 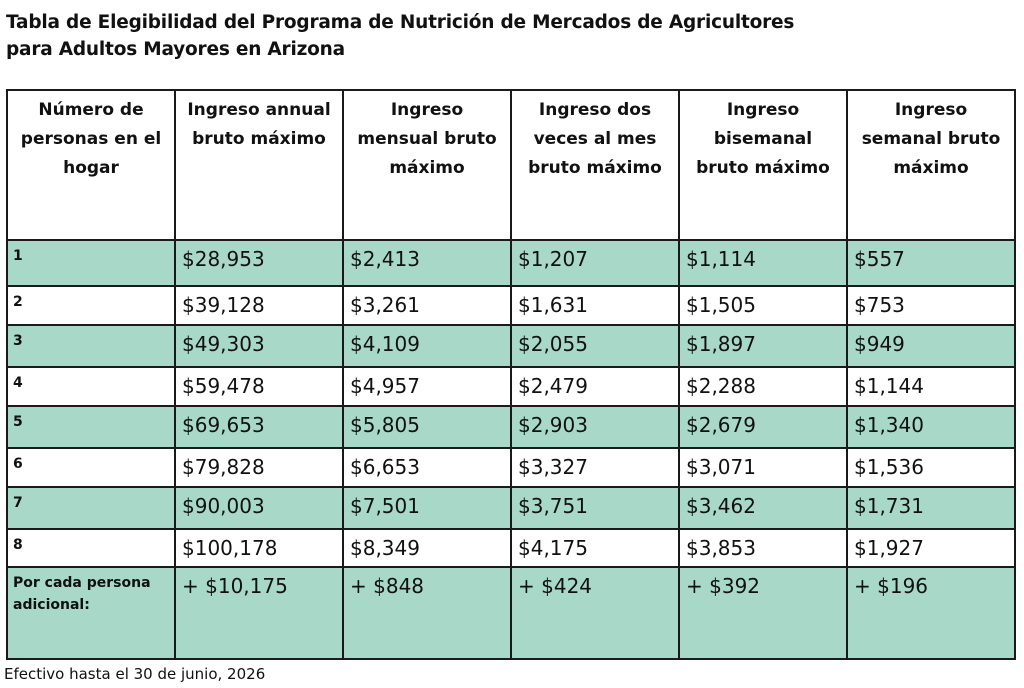 I want to click on header-annual-income: Ingreso annual bruto máximo, so click(x=259, y=165).